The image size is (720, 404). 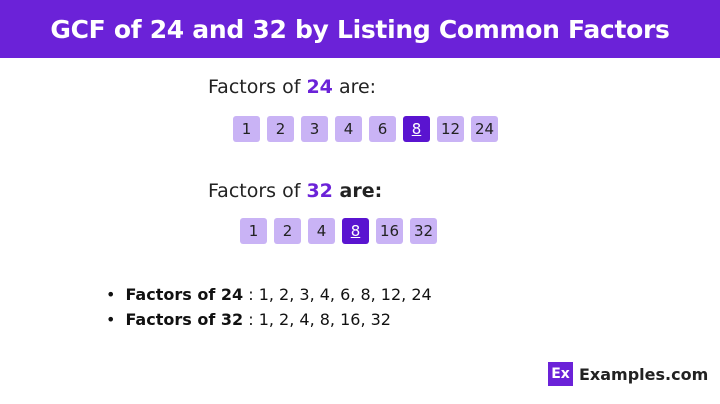 I want to click on factor-box: 24, so click(x=484, y=129).